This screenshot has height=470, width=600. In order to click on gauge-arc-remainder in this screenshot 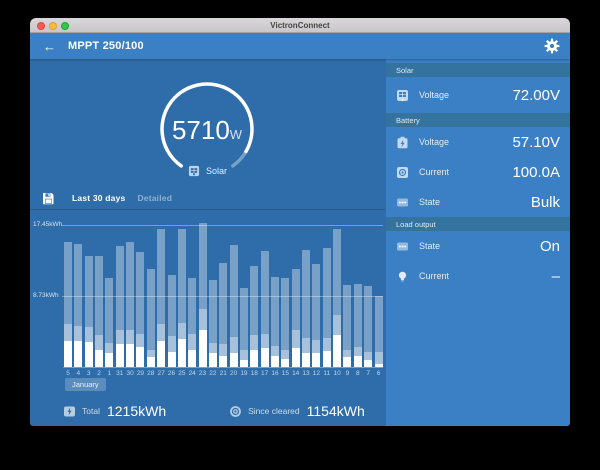, I will do `click(239, 158)`.